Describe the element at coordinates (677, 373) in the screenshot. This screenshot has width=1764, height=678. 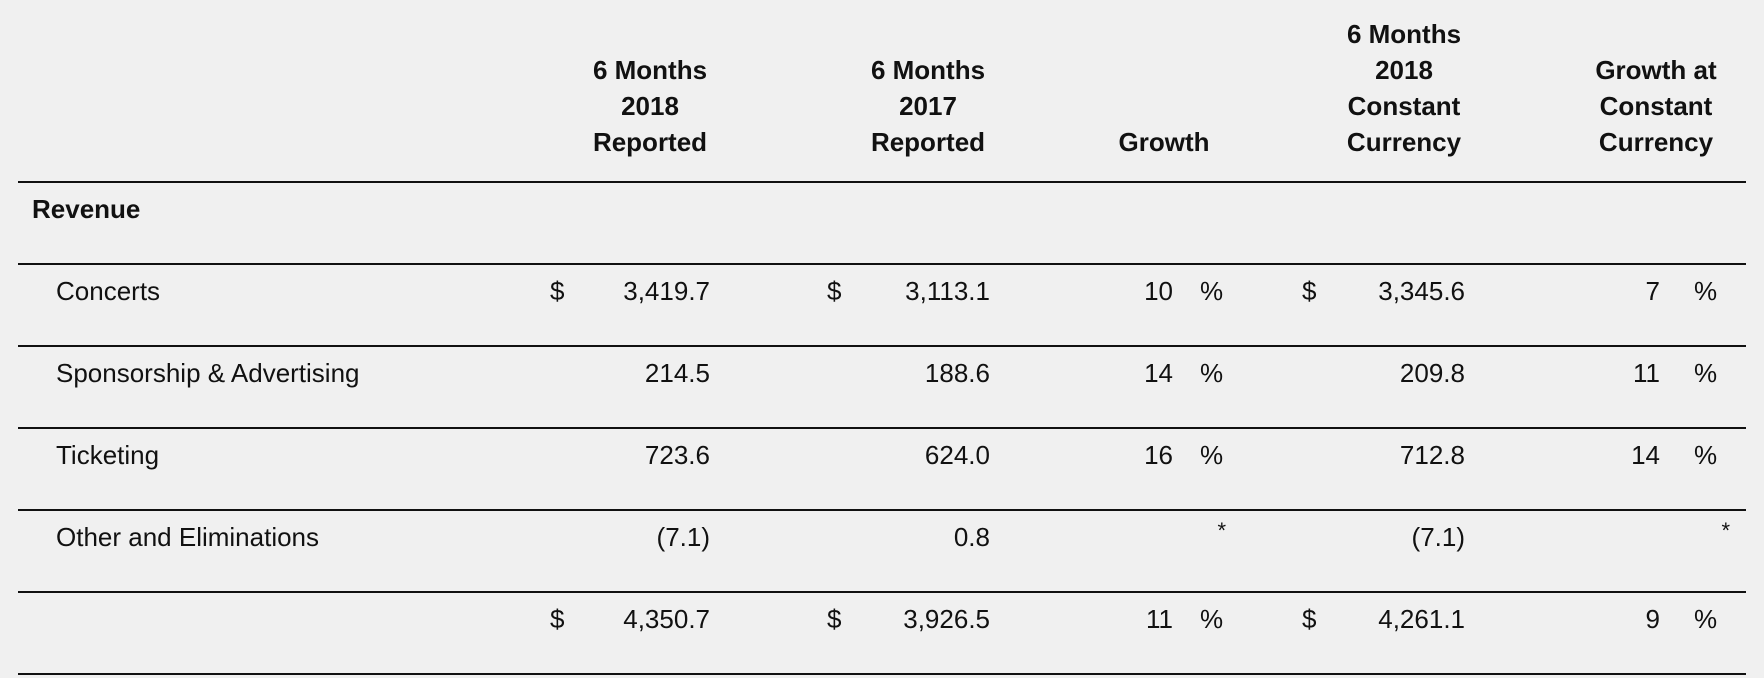
I see `value-cell: 214.5` at that location.